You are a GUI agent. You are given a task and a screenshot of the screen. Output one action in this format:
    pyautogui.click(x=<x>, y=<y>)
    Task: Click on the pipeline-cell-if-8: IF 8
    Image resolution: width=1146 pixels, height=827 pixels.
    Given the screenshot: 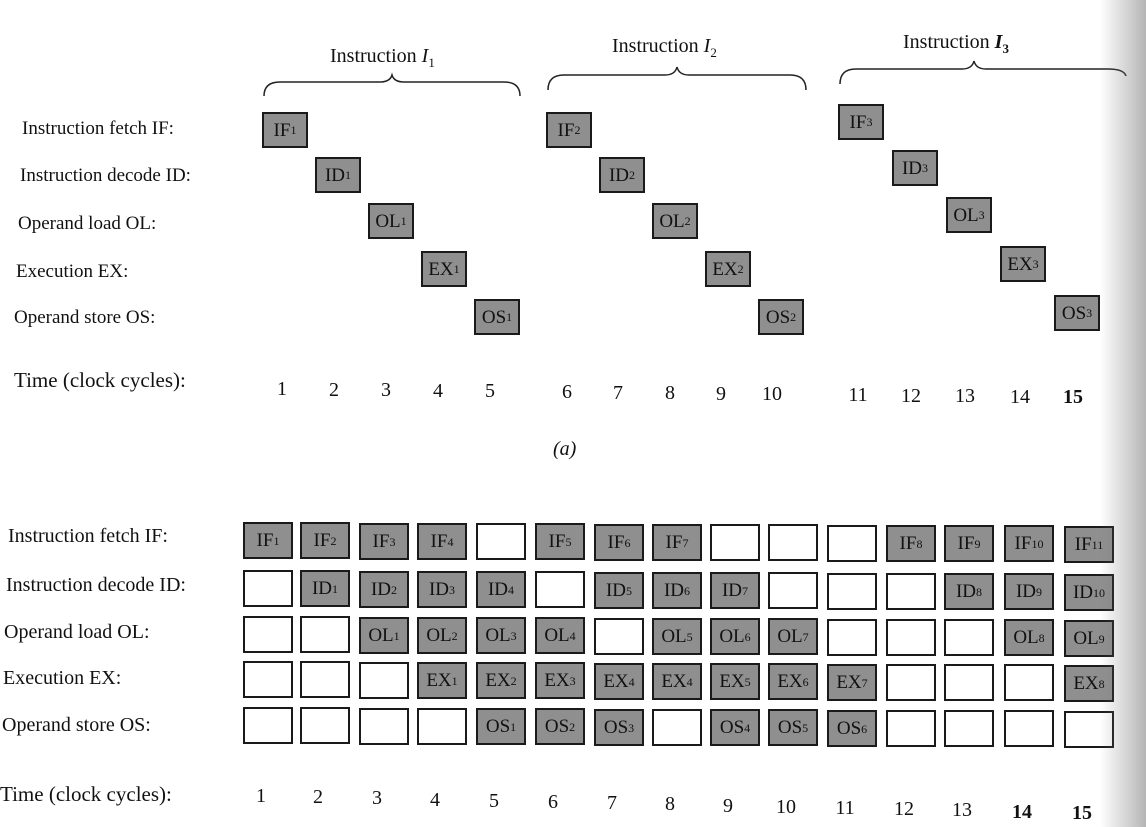 What is the action you would take?
    pyautogui.click(x=911, y=543)
    